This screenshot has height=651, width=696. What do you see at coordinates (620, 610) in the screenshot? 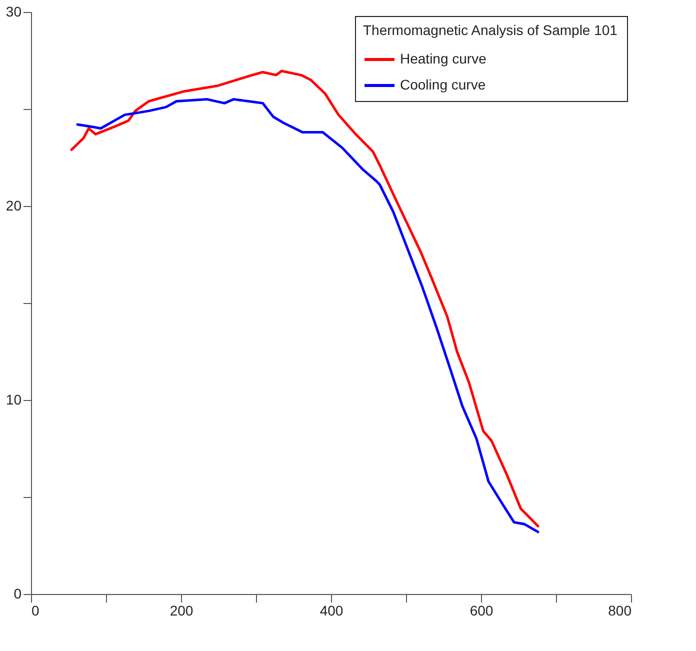
I see `x-tick-label: 800` at bounding box center [620, 610].